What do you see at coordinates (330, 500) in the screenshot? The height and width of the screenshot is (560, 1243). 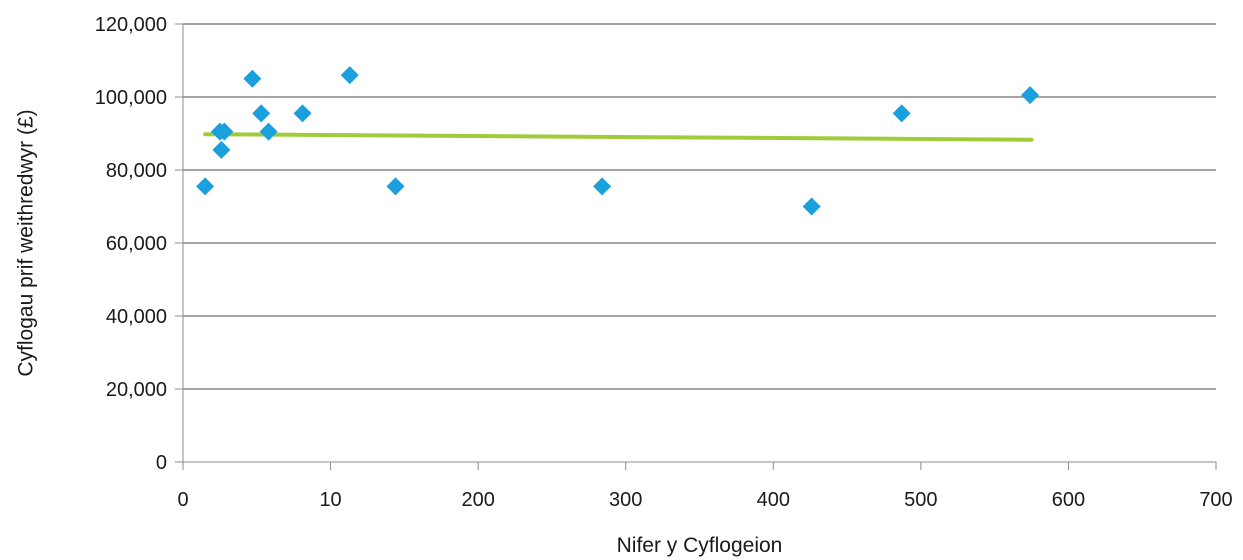 I see `x-tick-label: 10` at bounding box center [330, 500].